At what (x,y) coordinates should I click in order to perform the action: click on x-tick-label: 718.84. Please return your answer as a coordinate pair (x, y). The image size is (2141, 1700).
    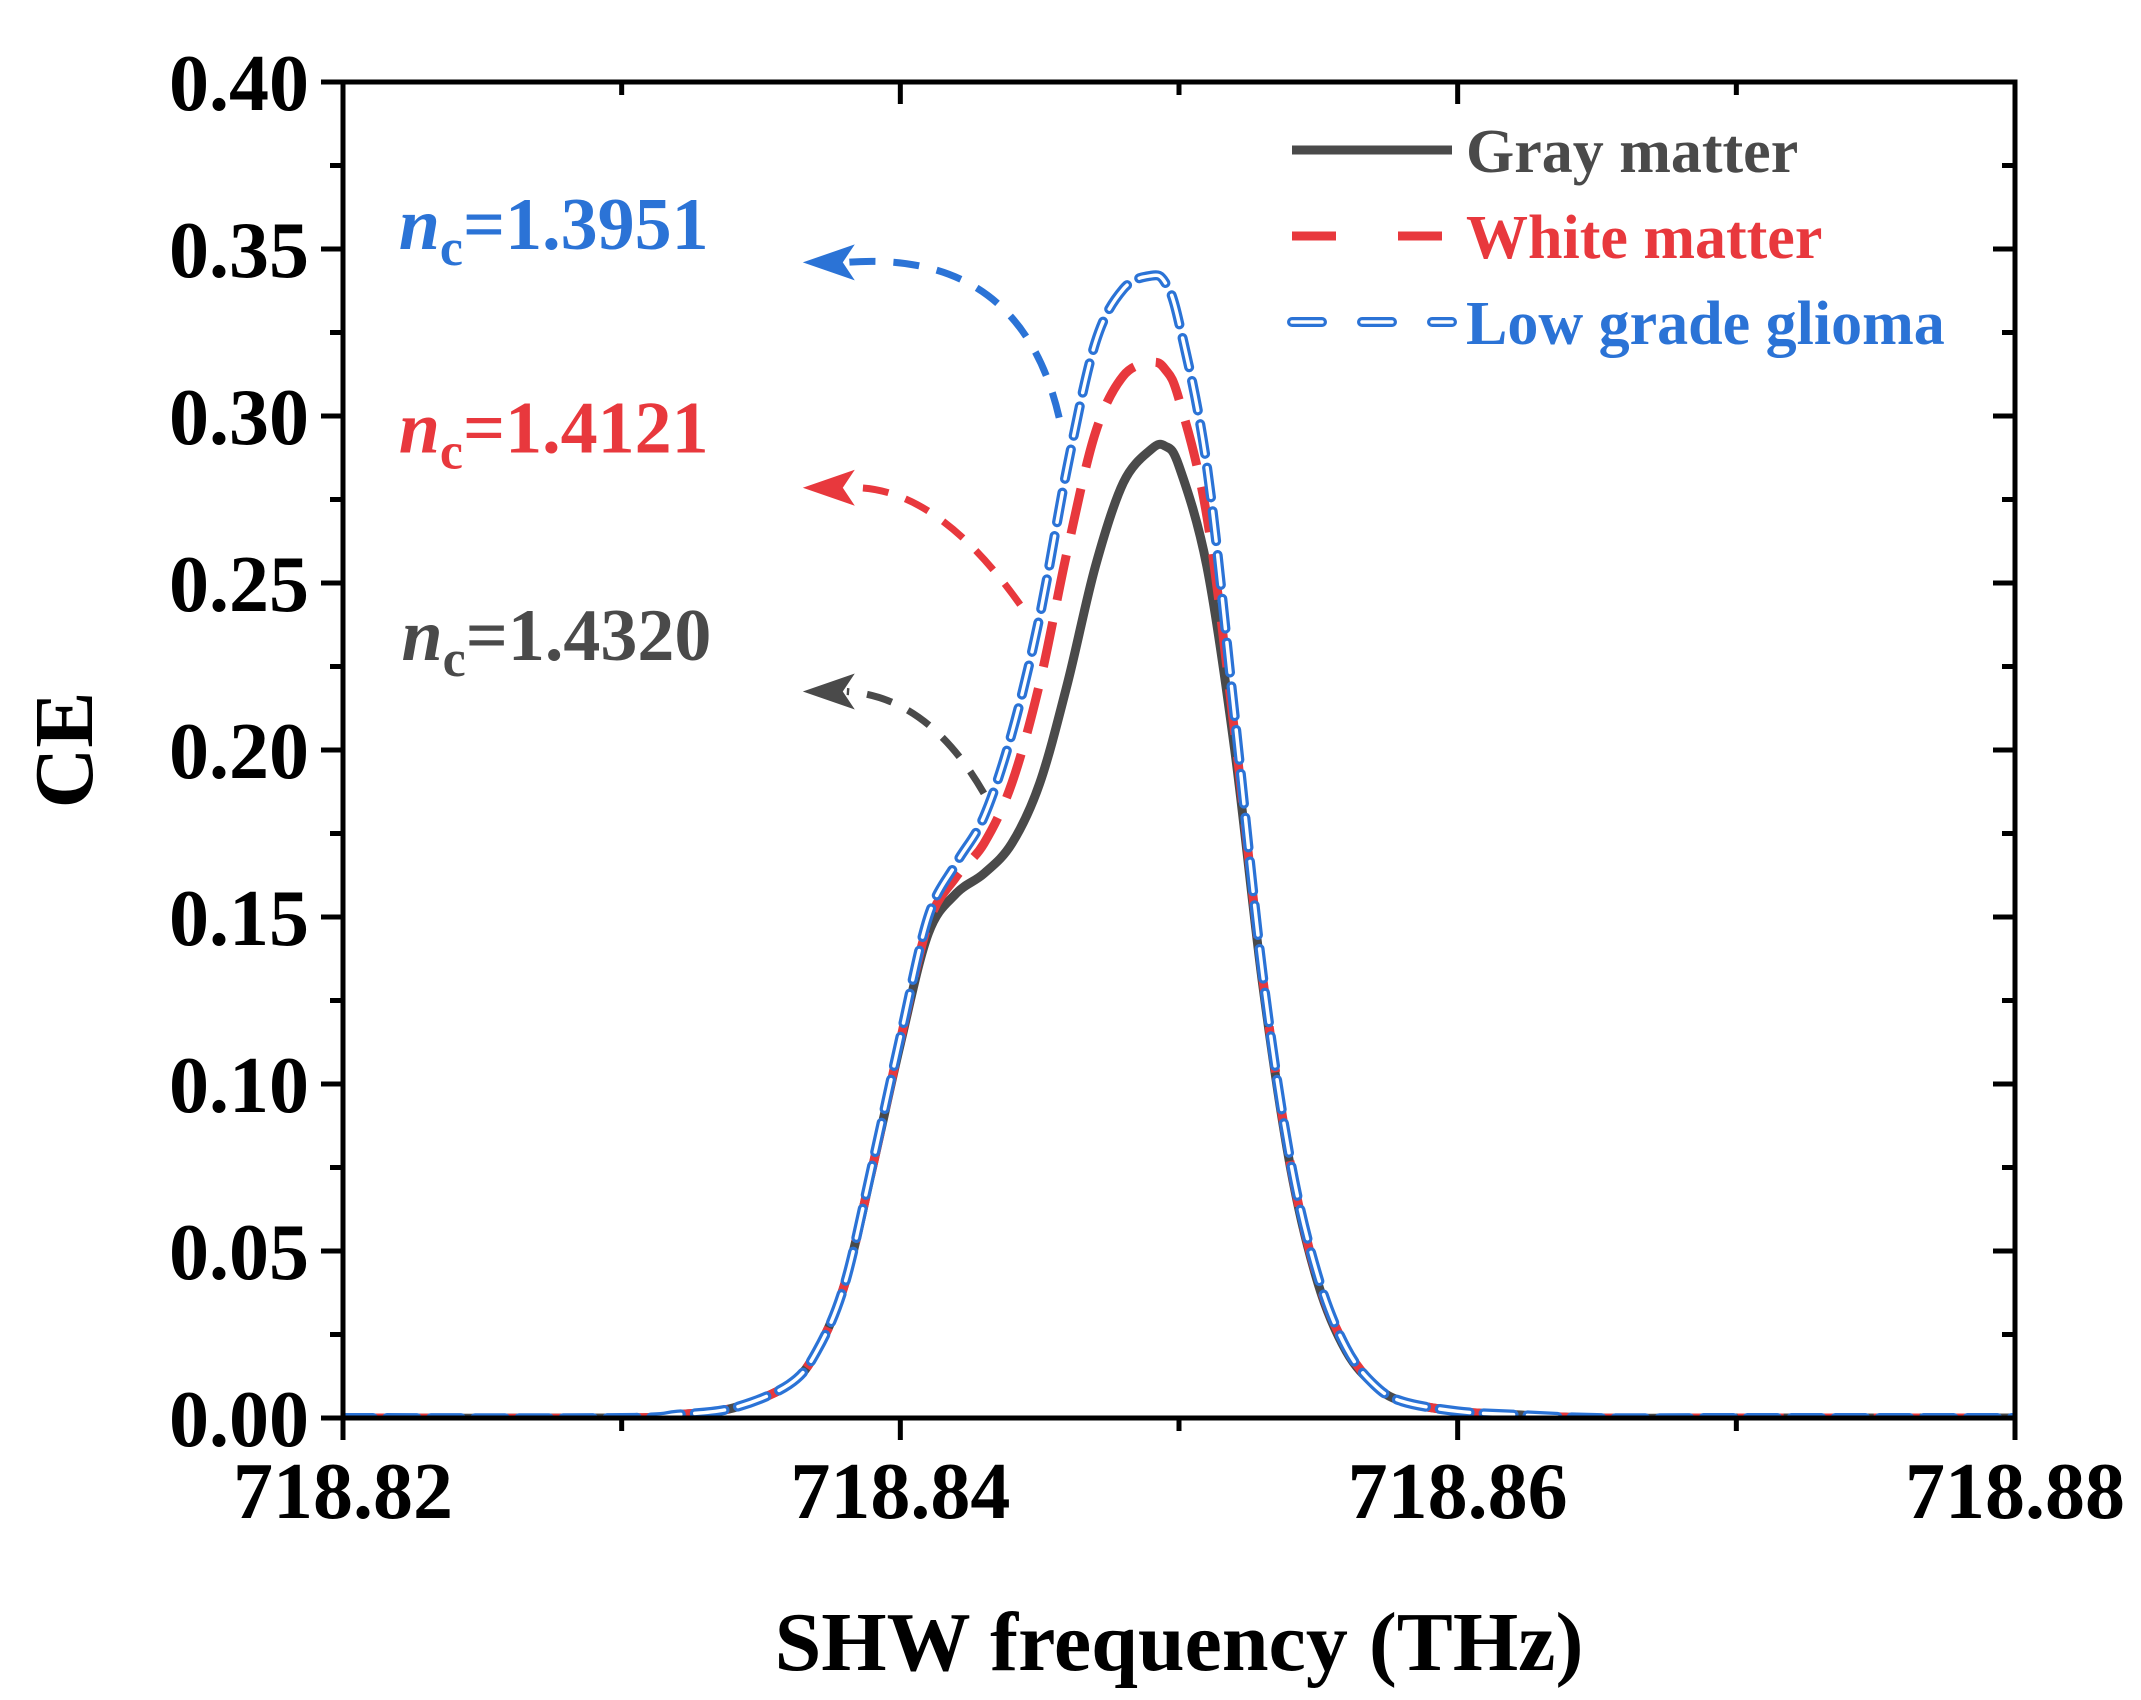
    Looking at the image, I should click on (900, 1492).